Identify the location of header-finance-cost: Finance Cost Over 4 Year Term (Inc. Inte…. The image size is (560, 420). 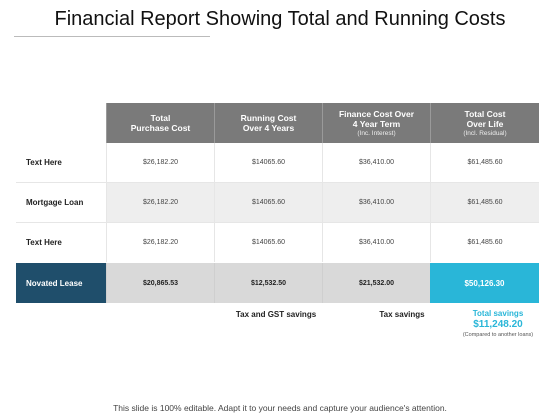
(376, 123).